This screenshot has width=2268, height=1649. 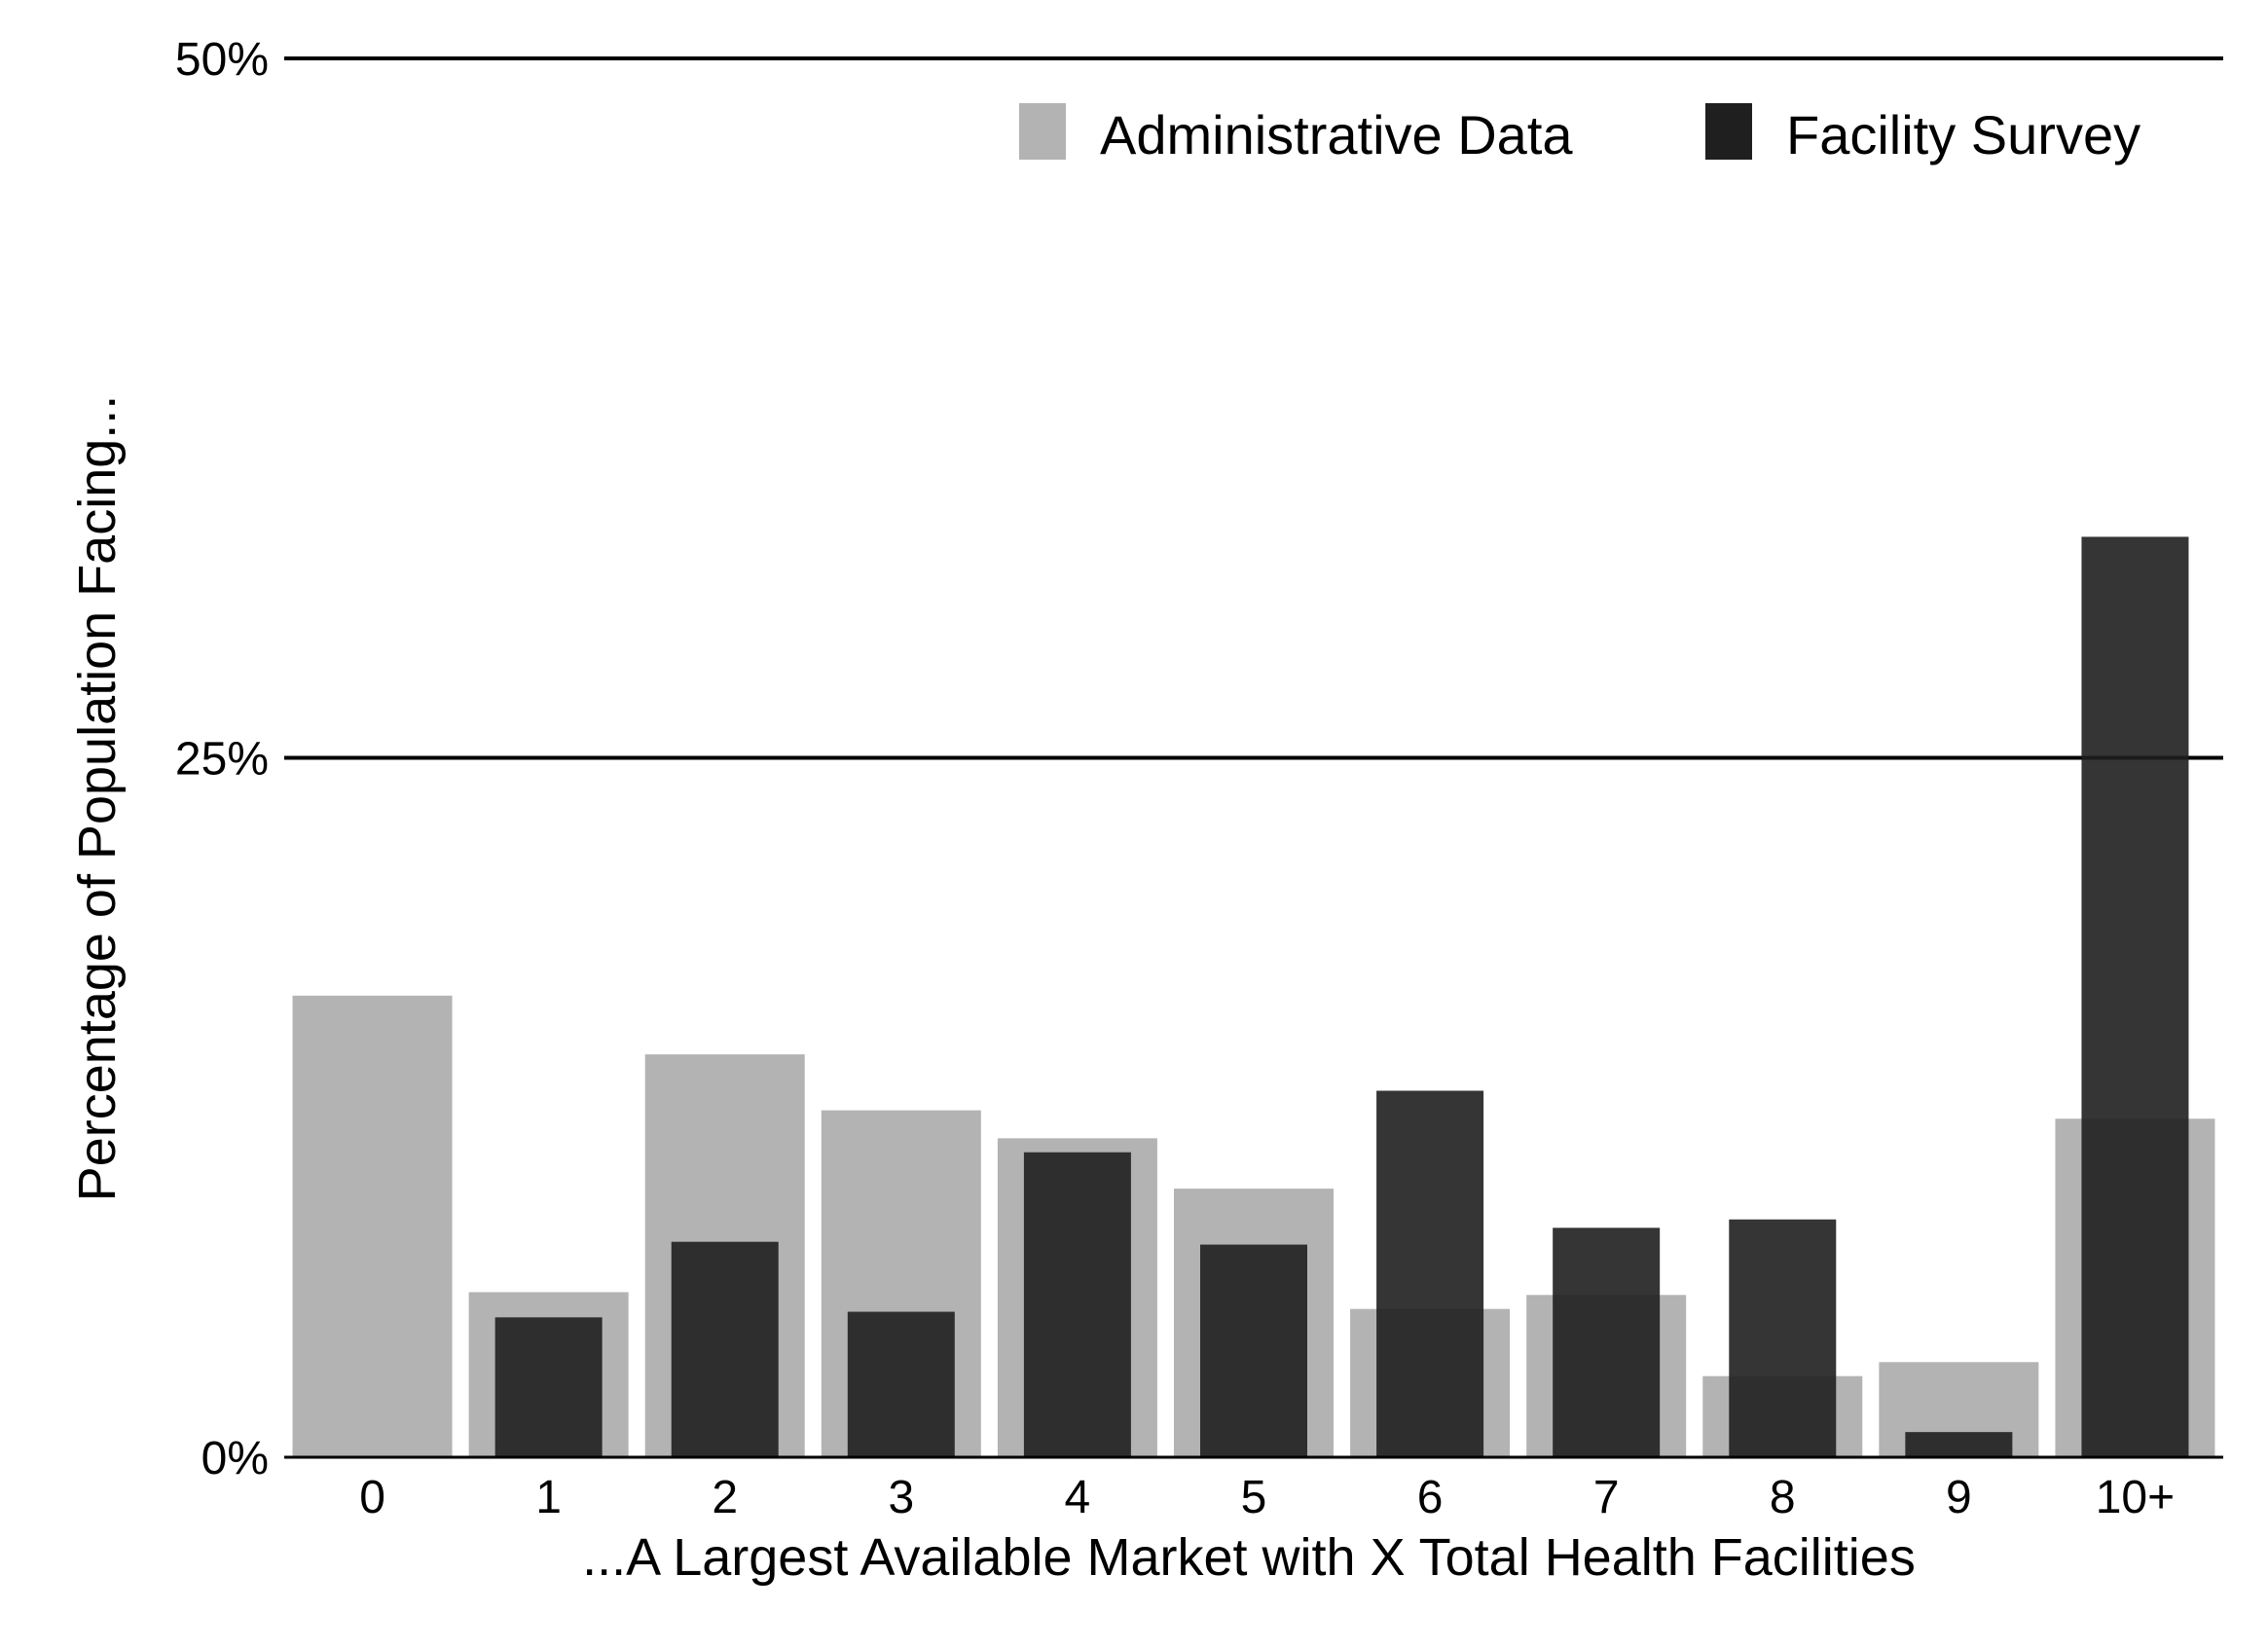 I want to click on x-tick-label-1: 1, so click(x=548, y=1497).